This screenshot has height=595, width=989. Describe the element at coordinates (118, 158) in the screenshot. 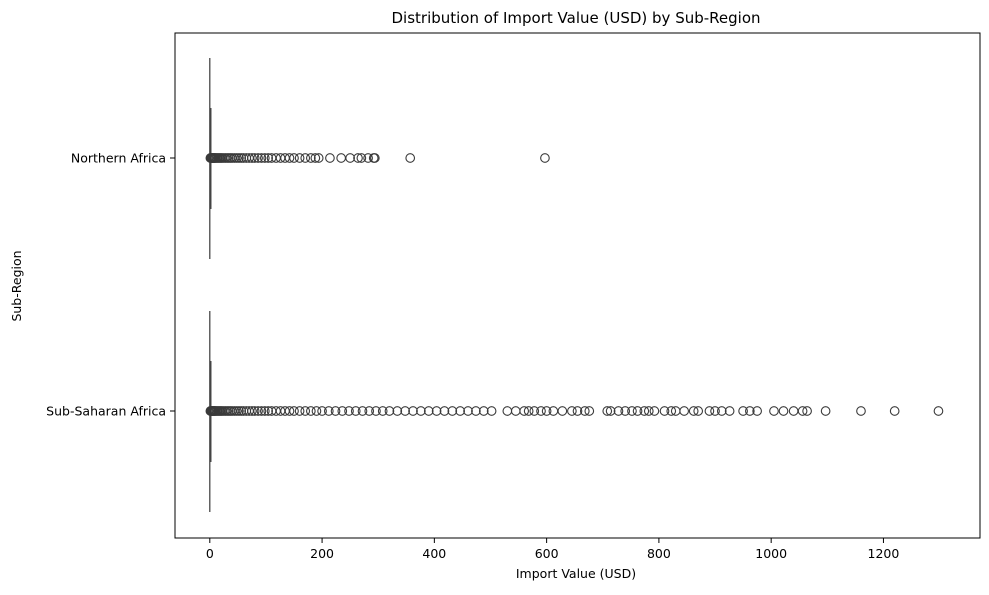

I see `y-tick-label: Northern Africa` at that location.